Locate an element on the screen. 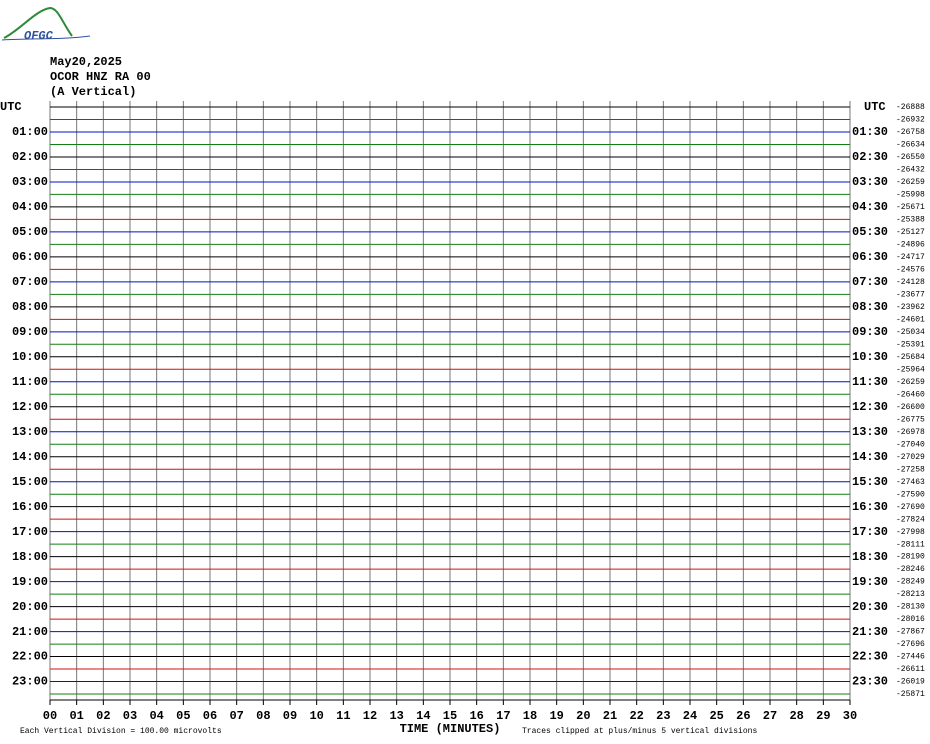 The height and width of the screenshot is (744, 930). date: May20,2025 is located at coordinates (86, 62).